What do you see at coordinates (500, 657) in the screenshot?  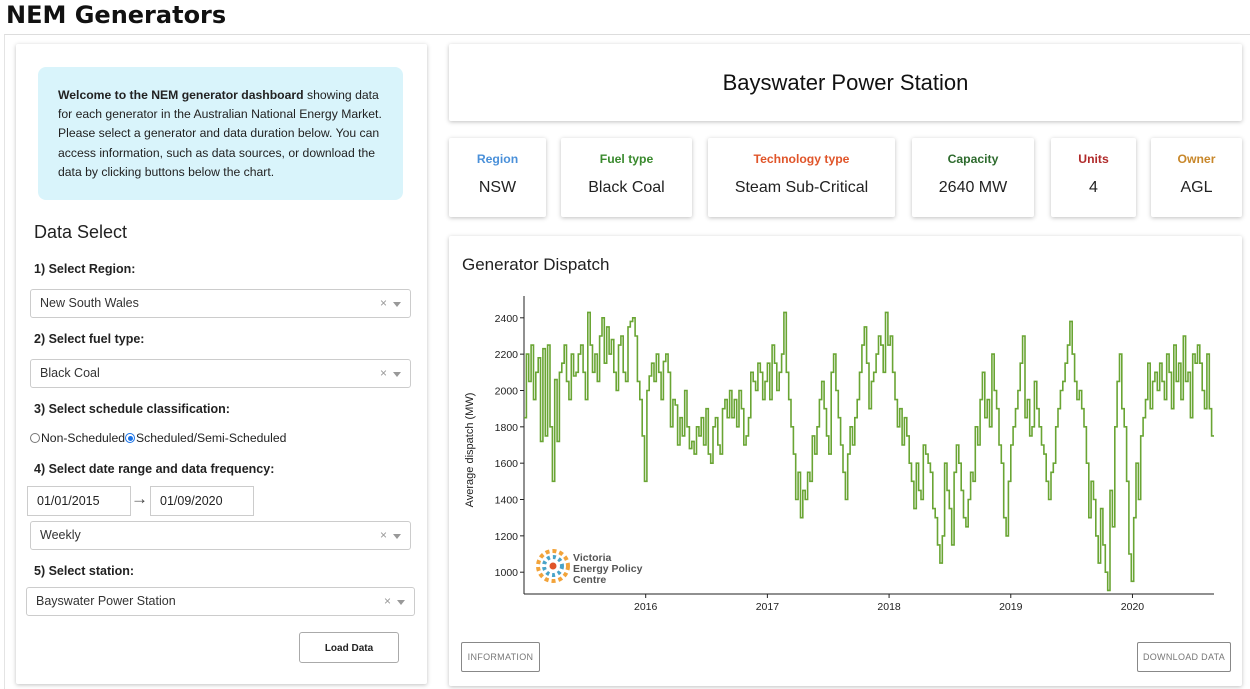 I see `information-button: INFORMATION` at bounding box center [500, 657].